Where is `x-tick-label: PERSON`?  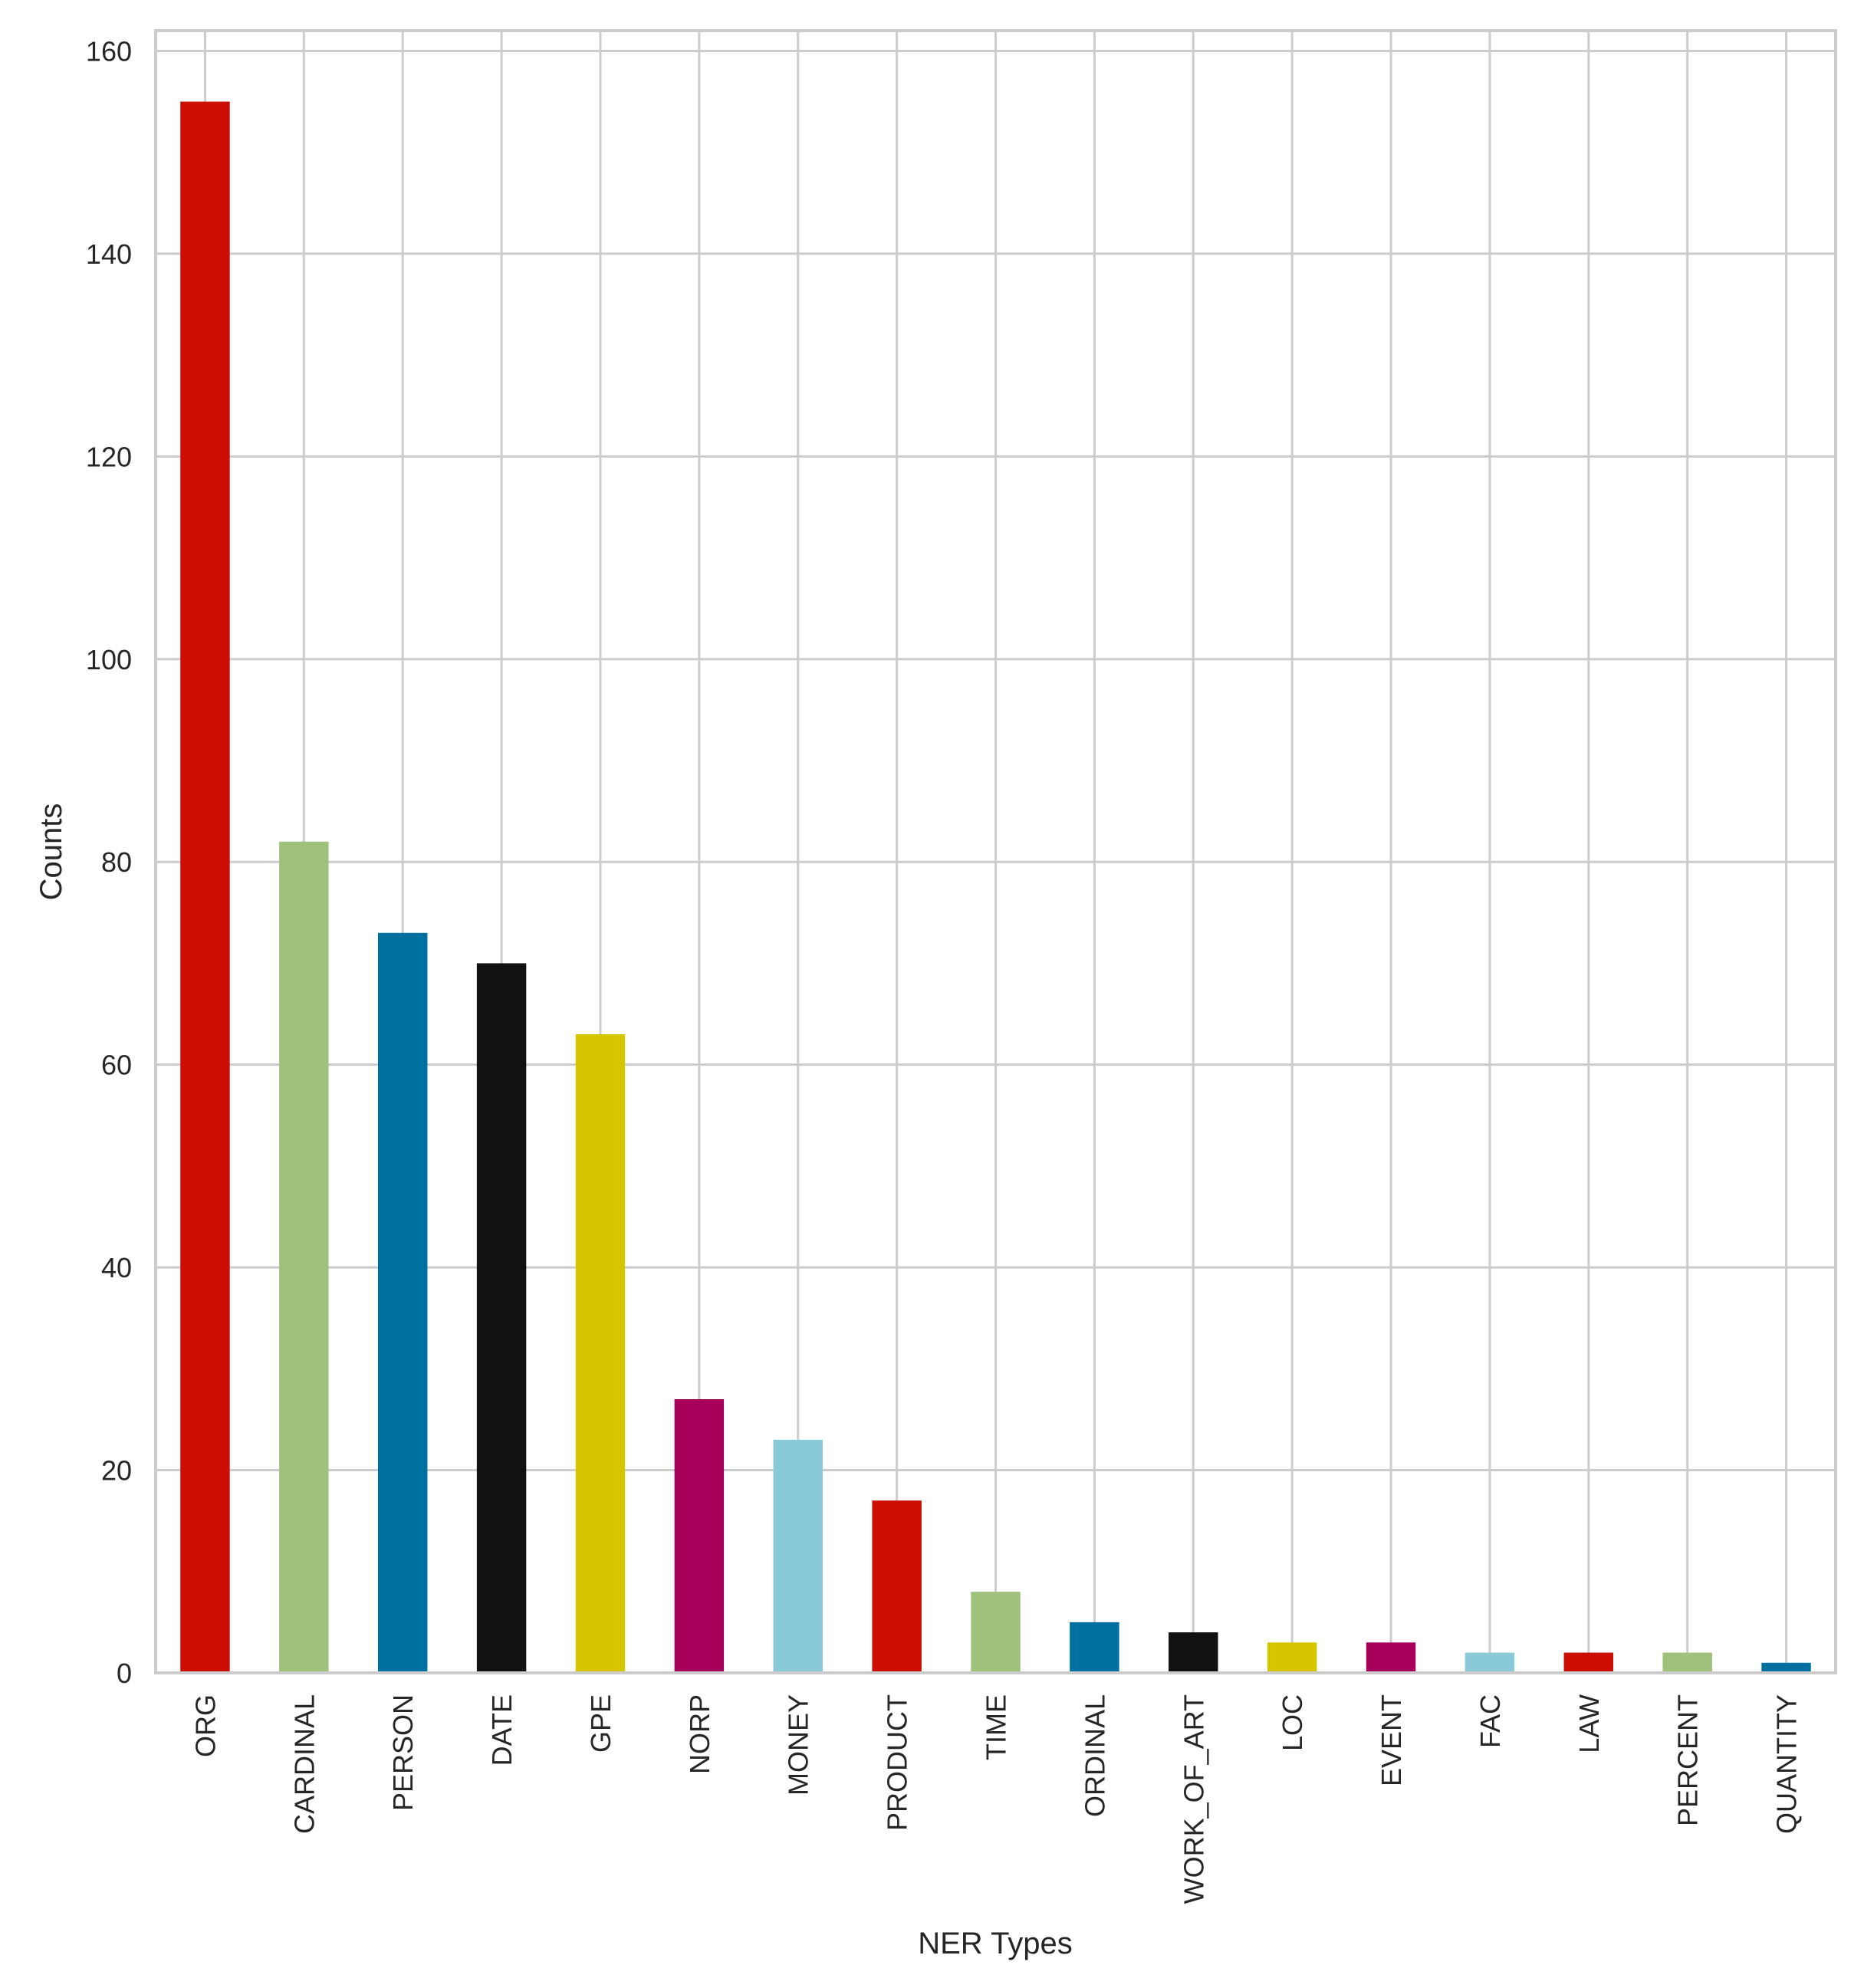 x-tick-label: PERSON is located at coordinates (403, 1753).